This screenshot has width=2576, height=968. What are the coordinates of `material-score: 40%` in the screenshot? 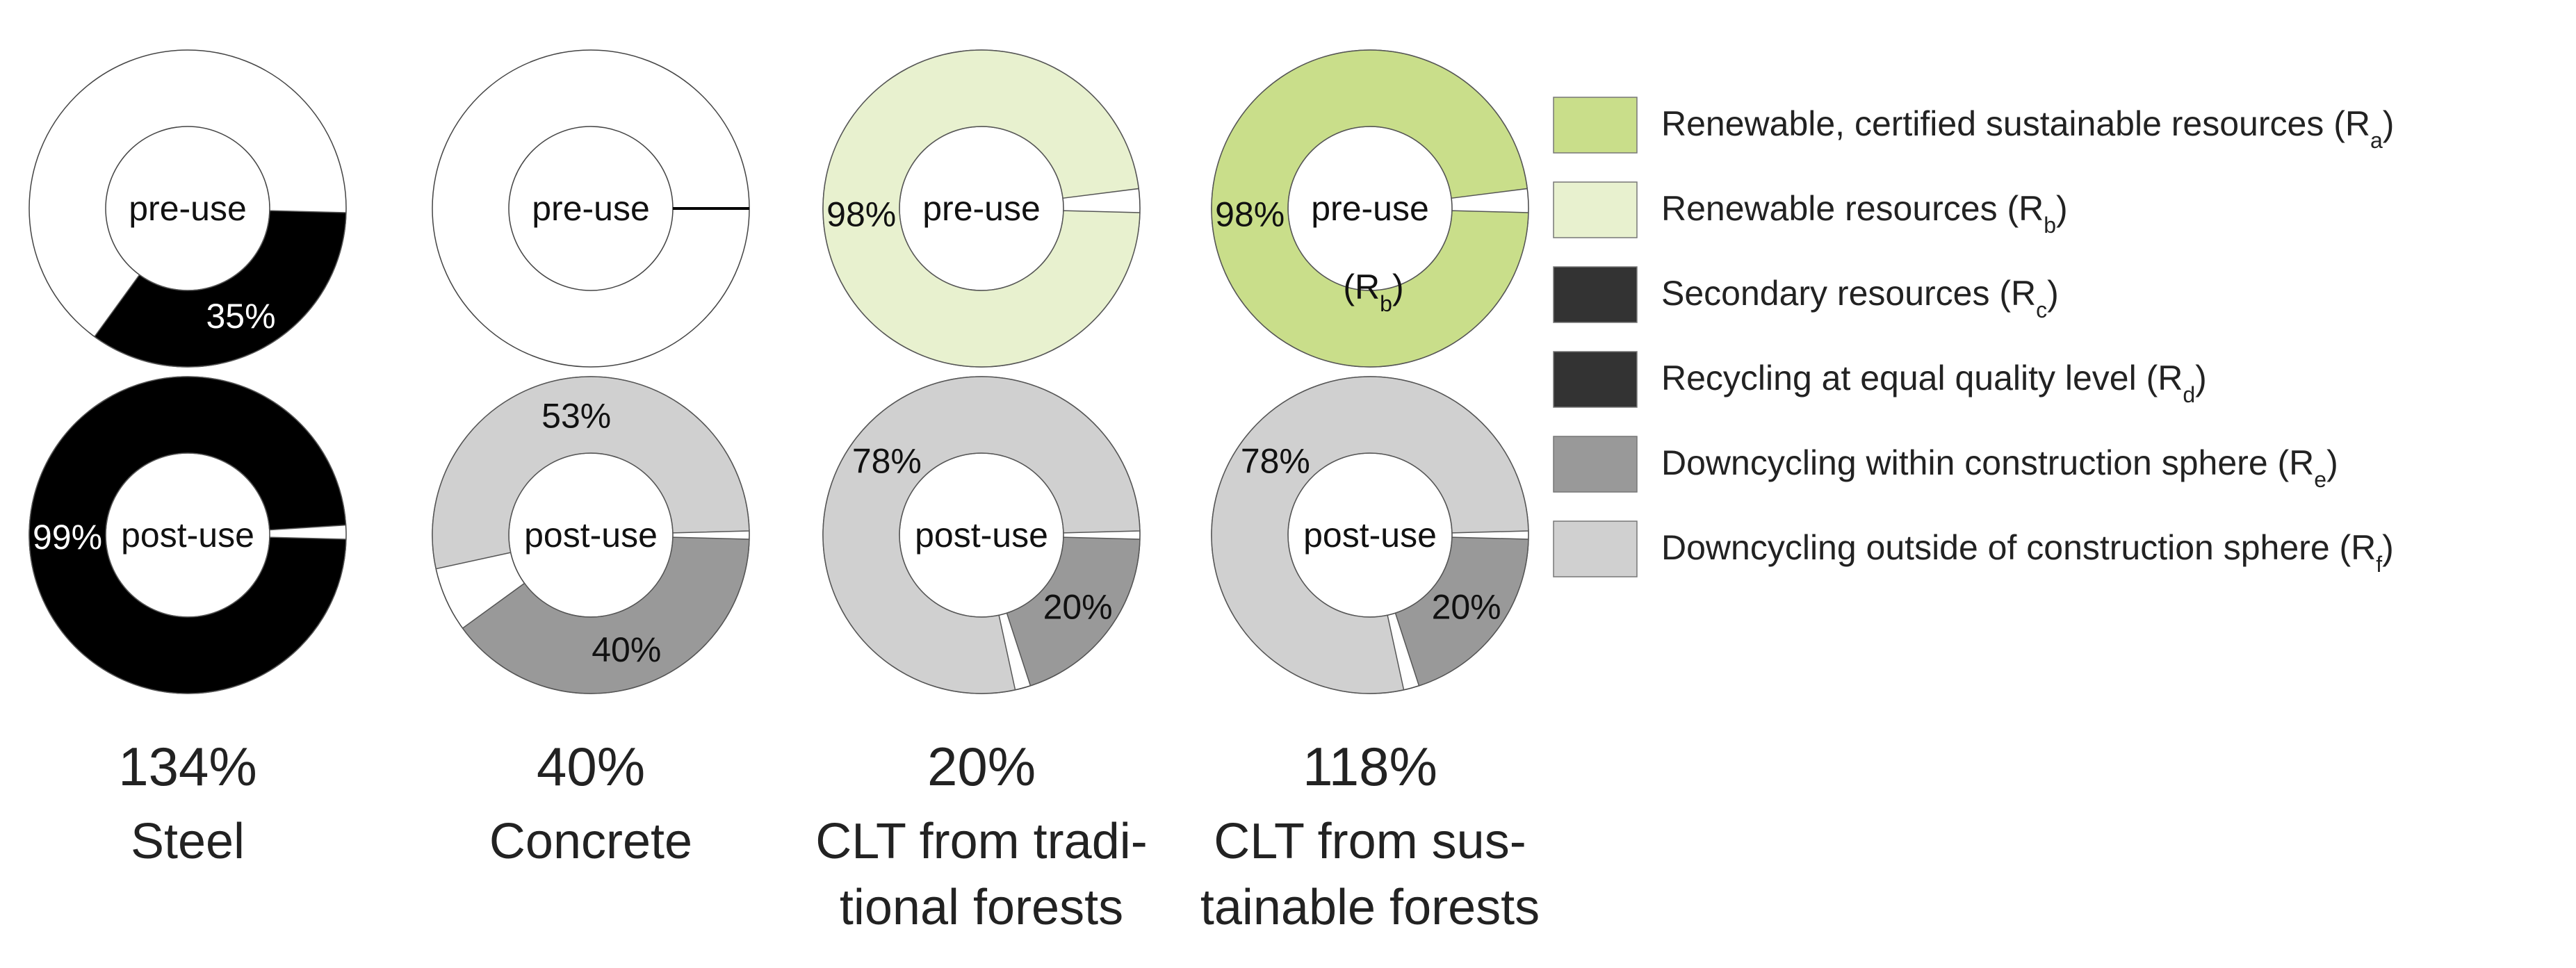 It's located at (591, 766).